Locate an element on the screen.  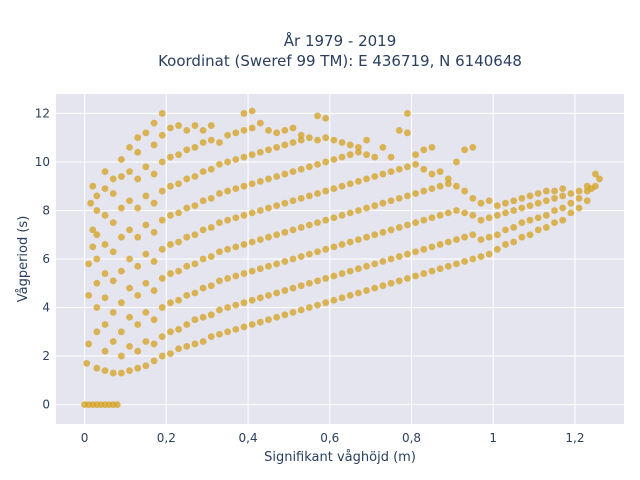
y-axis-ticks: 0 2 4 6 8 10 12 is located at coordinates (42, 258).